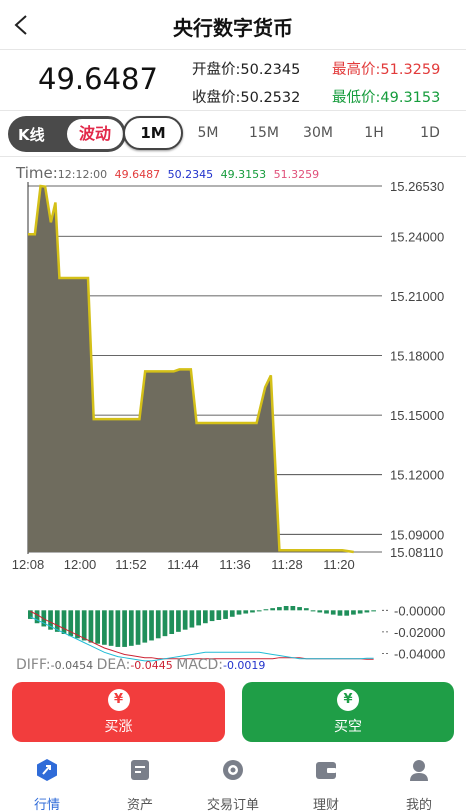 The image size is (466, 811). What do you see at coordinates (22, 25) in the screenshot?
I see `back-icon` at bounding box center [22, 25].